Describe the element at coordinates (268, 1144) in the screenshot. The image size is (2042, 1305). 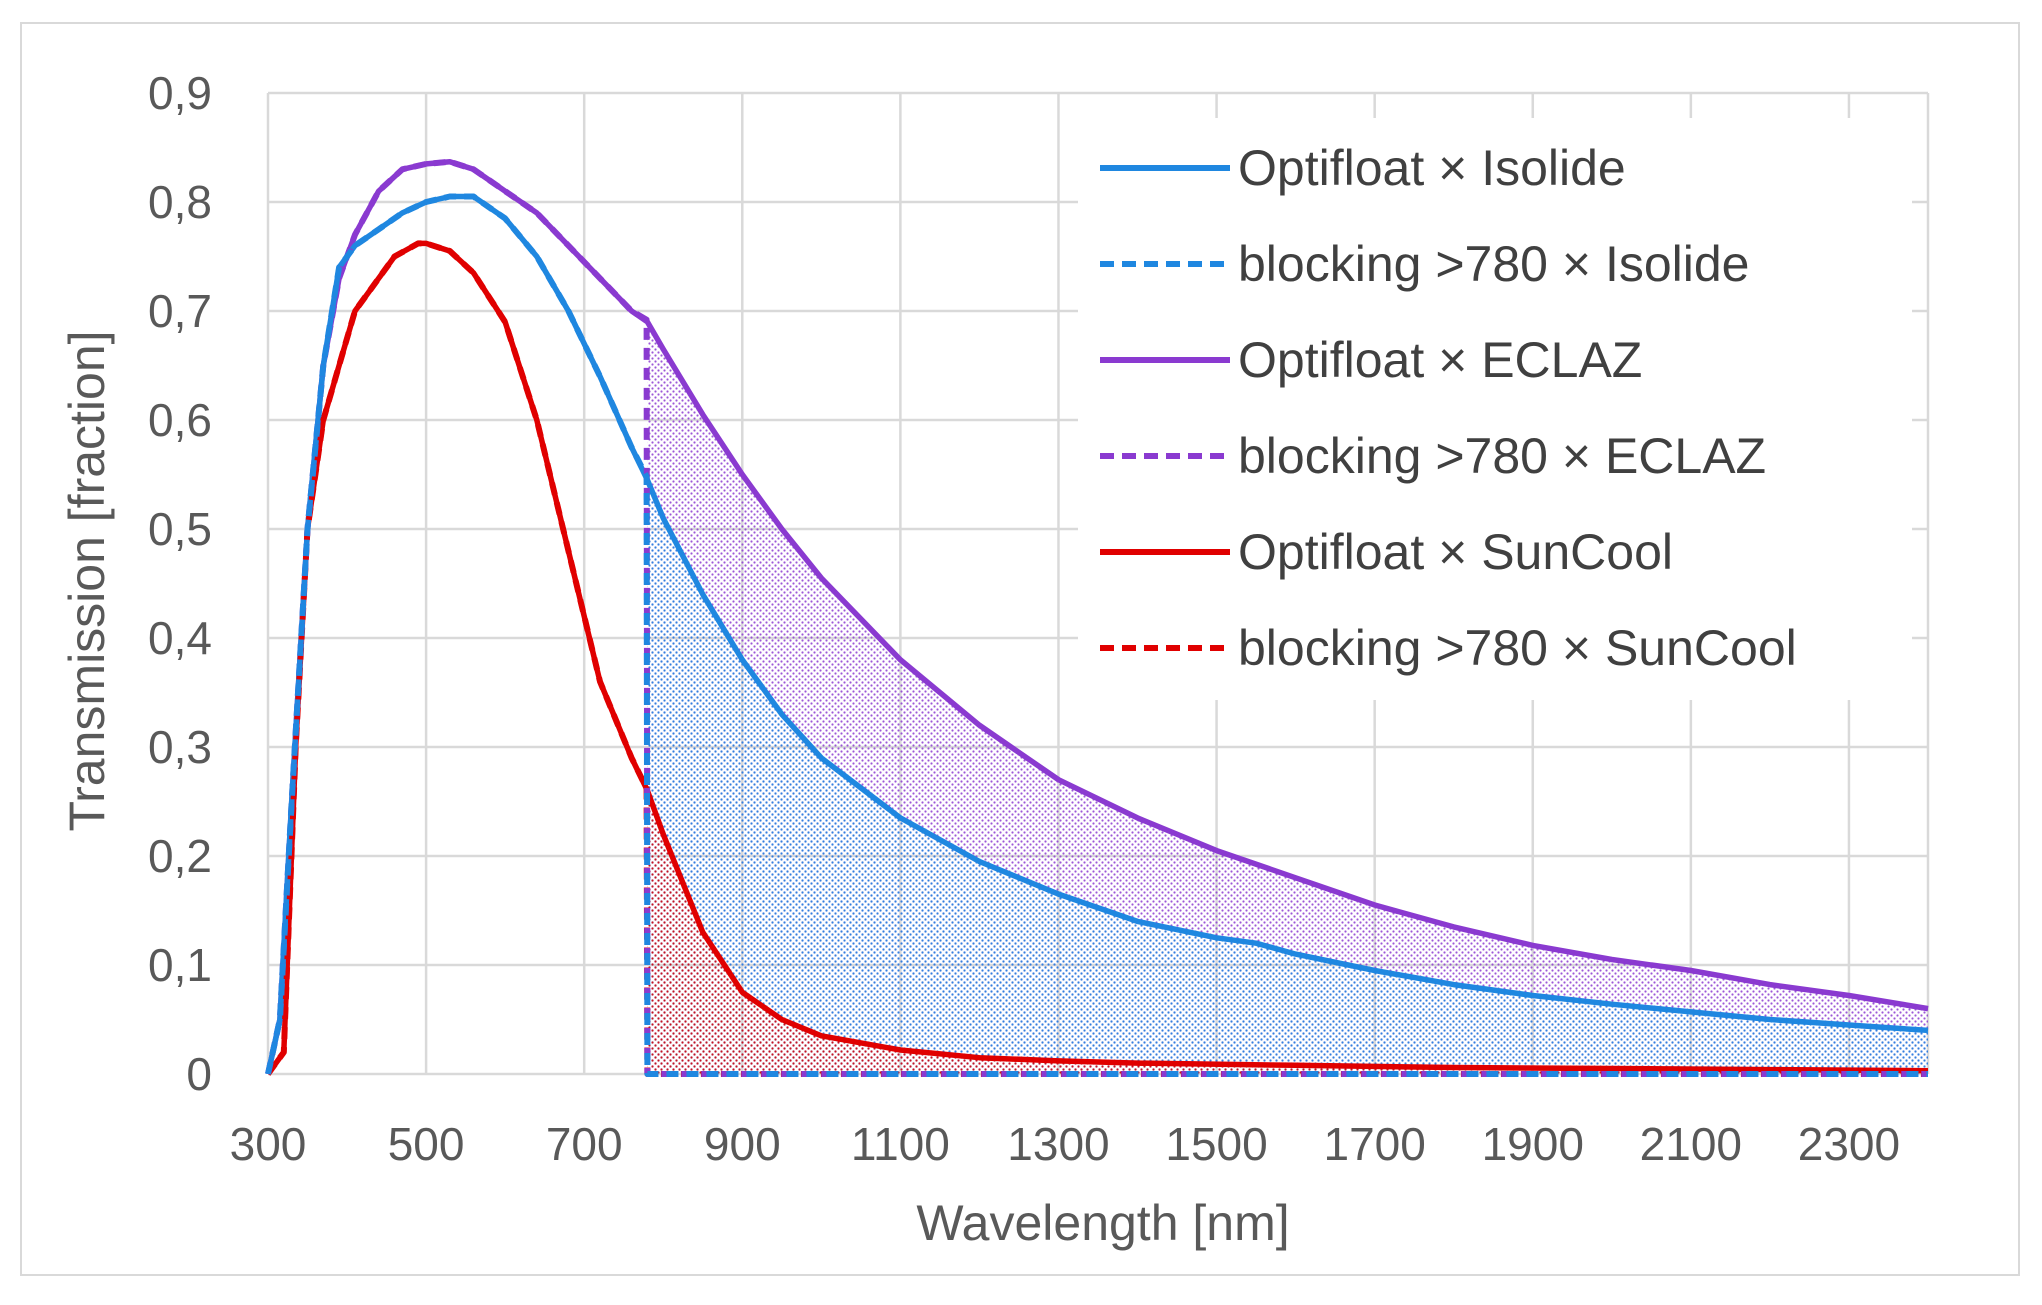
I see `x-tick-label: 300` at that location.